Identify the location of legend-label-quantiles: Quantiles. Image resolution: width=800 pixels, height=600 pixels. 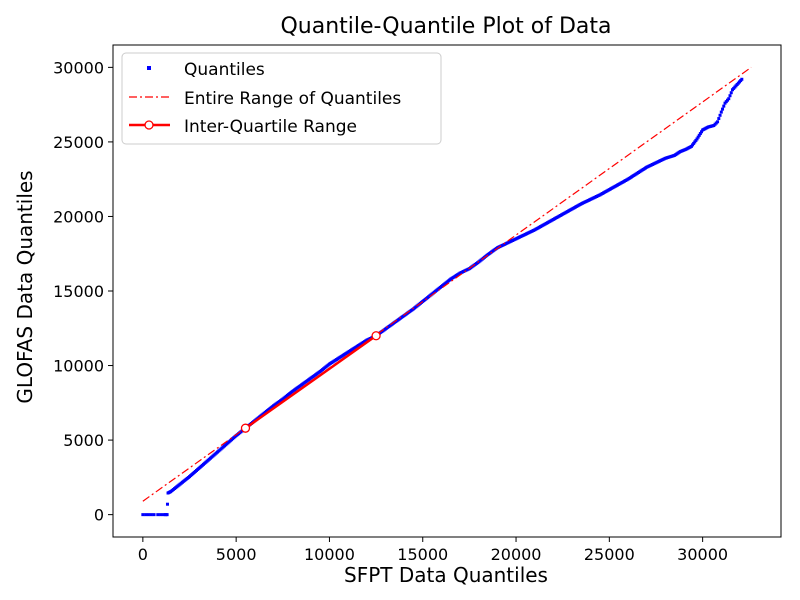
(224, 70).